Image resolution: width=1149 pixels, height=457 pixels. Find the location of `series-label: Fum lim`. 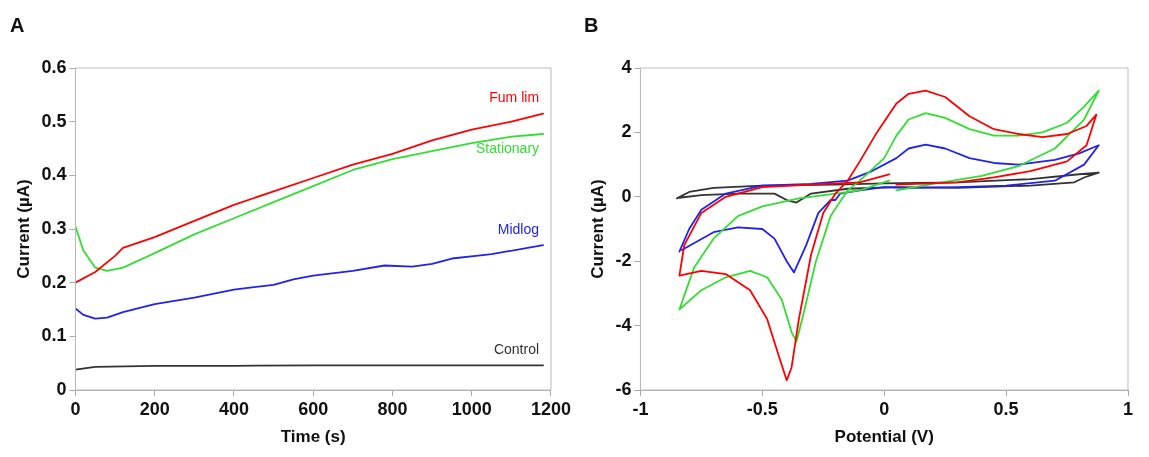

series-label: Fum lim is located at coordinates (514, 97).